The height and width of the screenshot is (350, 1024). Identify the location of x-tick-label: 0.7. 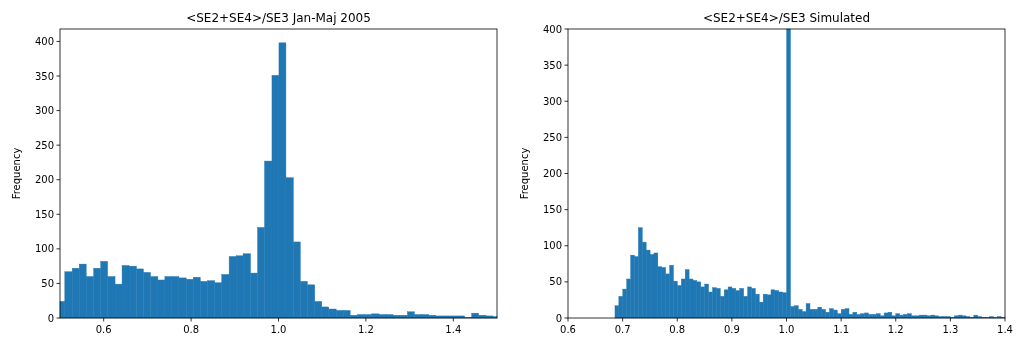
(622, 329).